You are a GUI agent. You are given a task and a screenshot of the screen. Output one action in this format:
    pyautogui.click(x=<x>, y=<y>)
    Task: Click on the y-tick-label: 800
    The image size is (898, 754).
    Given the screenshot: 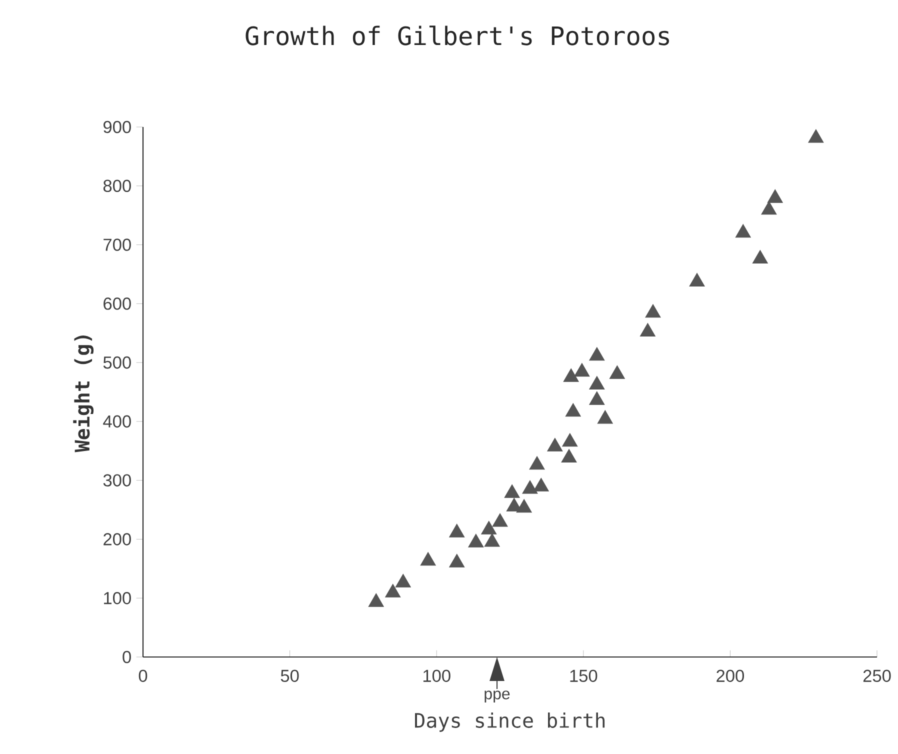 What is the action you would take?
    pyautogui.click(x=117, y=186)
    